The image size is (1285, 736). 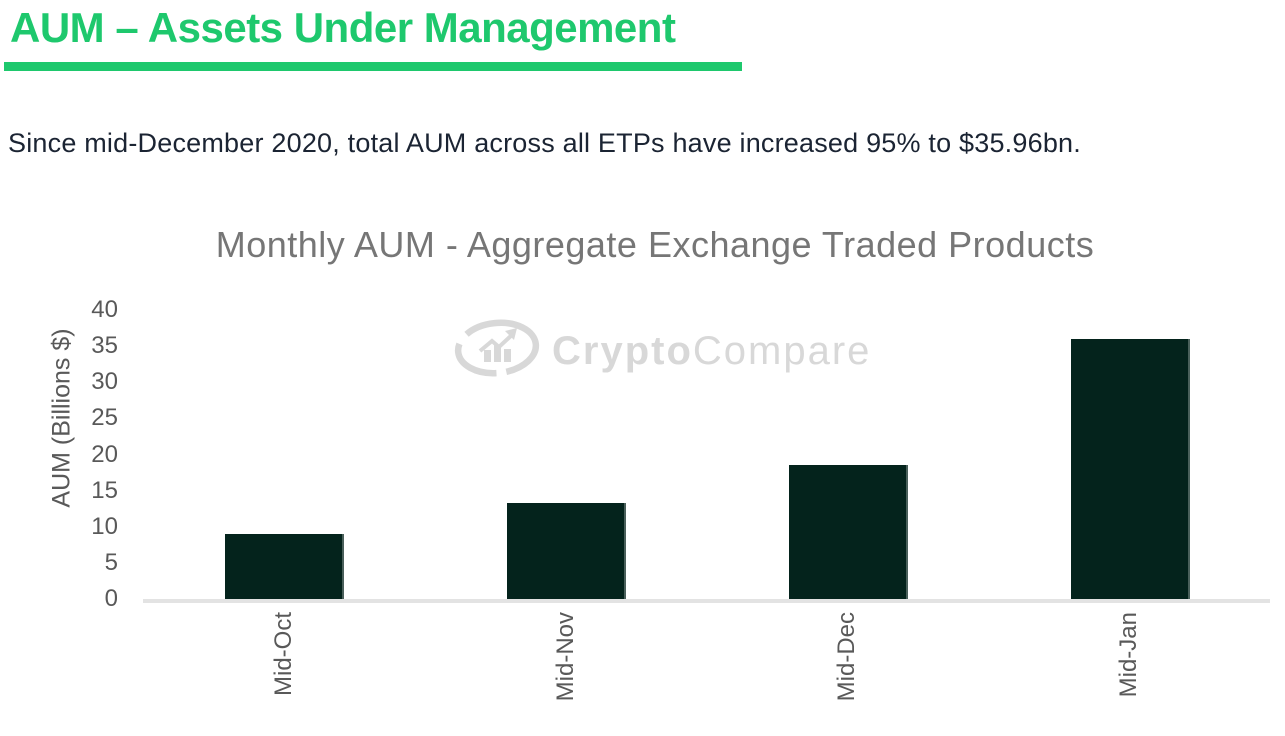 What do you see at coordinates (104, 418) in the screenshot?
I see `y-tick-label-25: 25` at bounding box center [104, 418].